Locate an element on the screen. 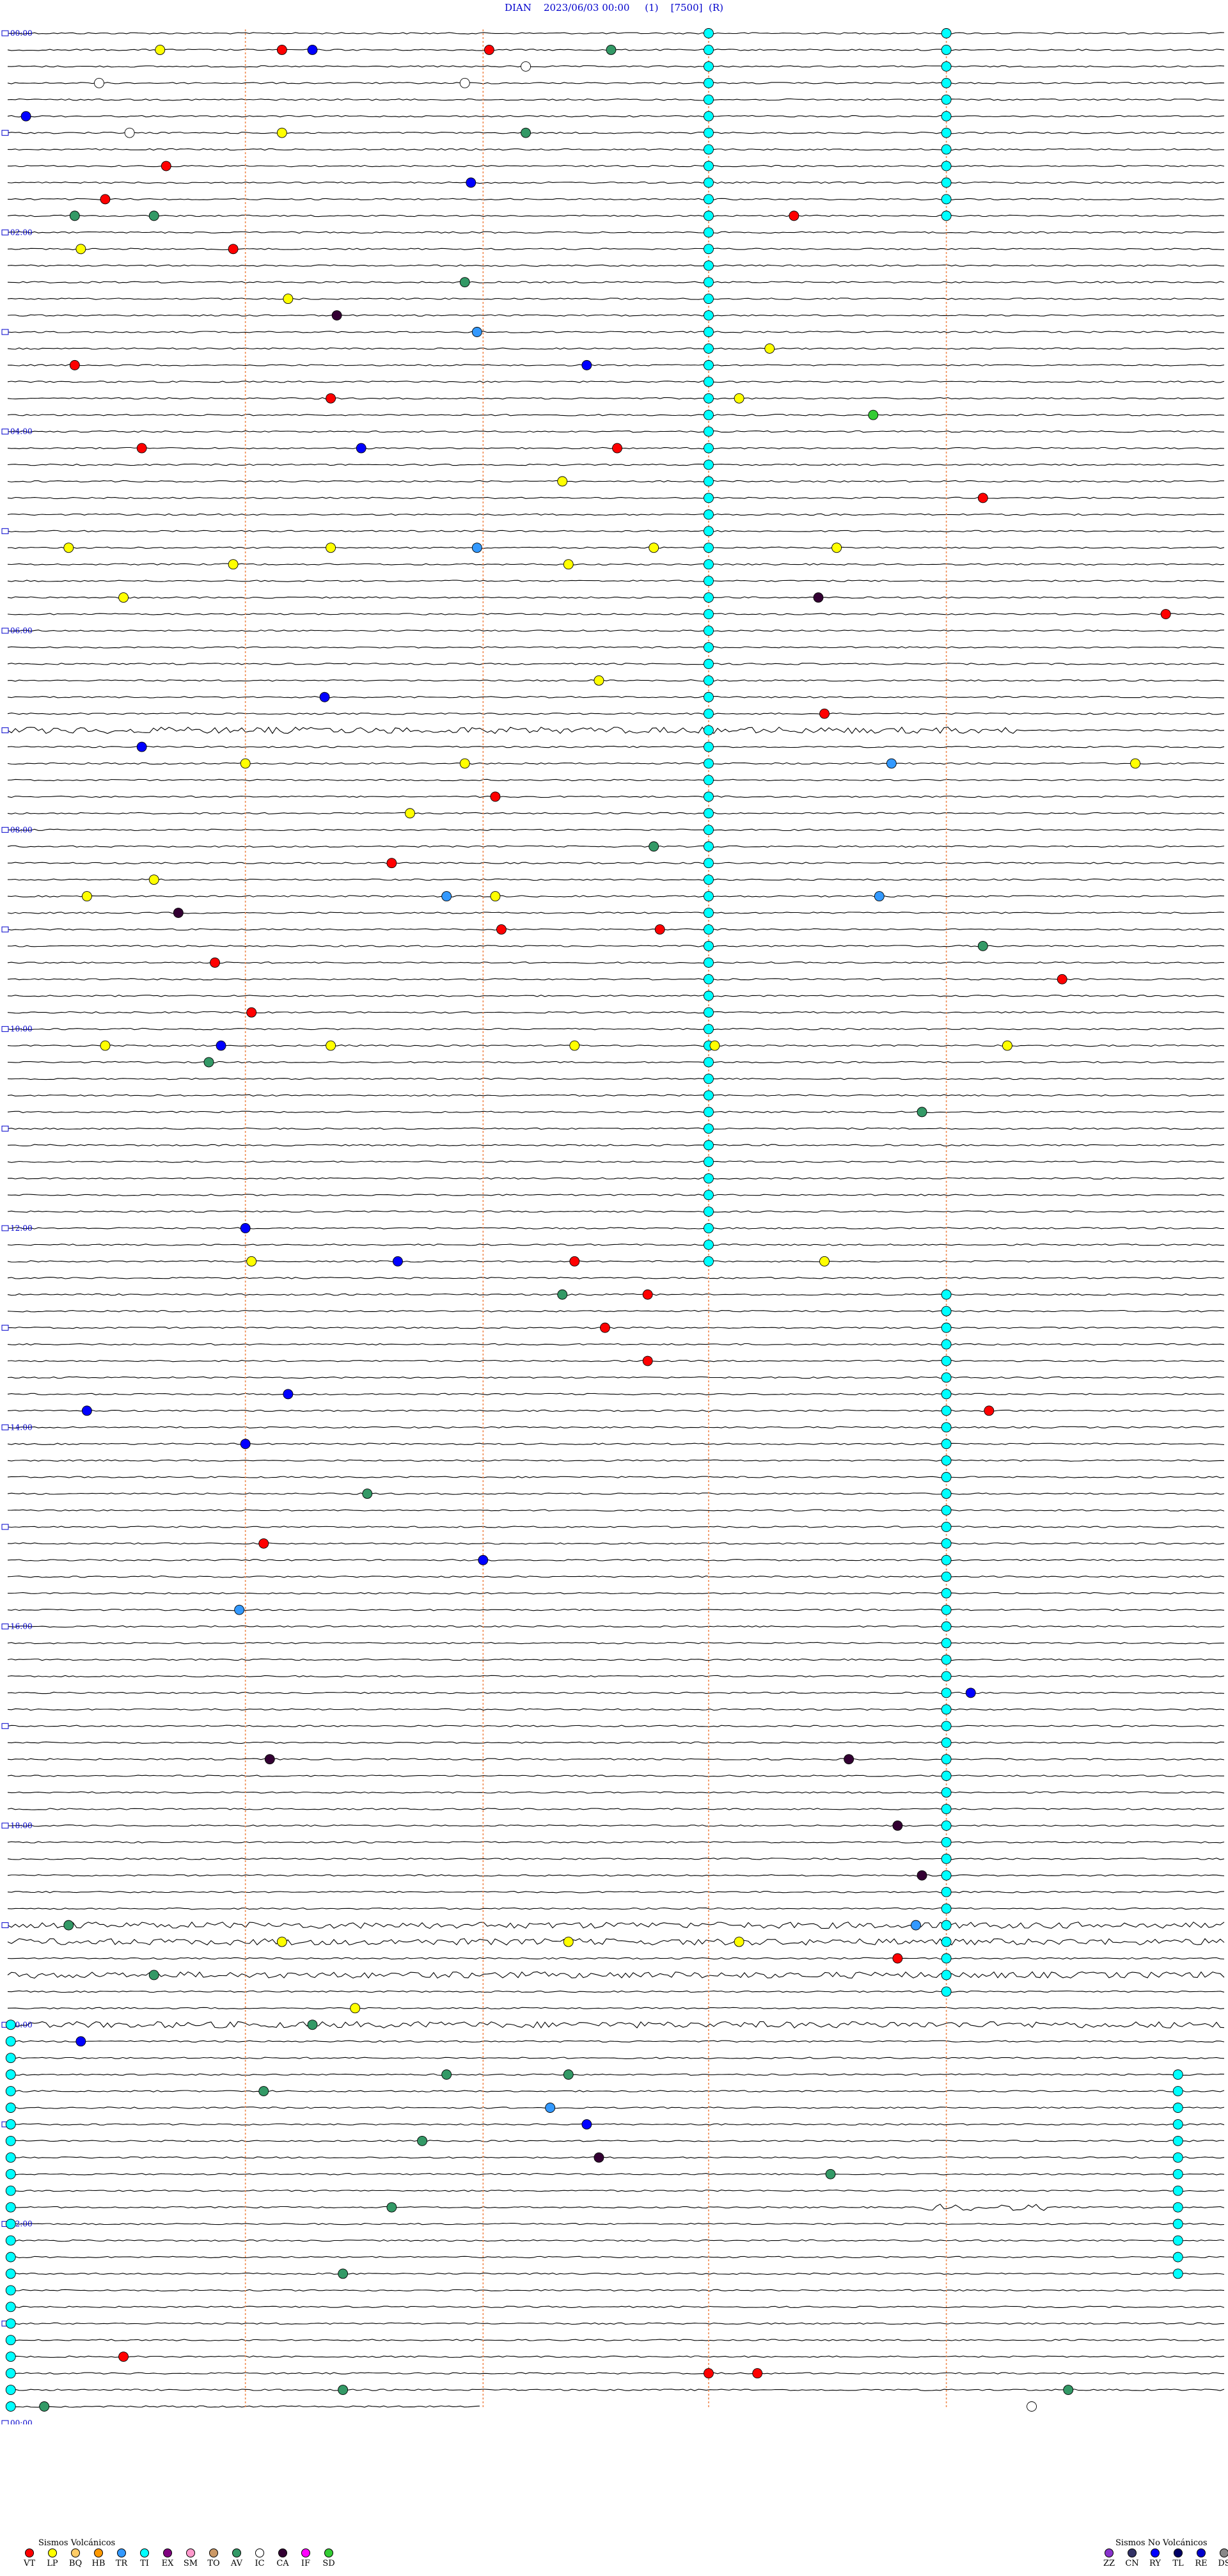  legend-code: IC is located at coordinates (260, 2563).